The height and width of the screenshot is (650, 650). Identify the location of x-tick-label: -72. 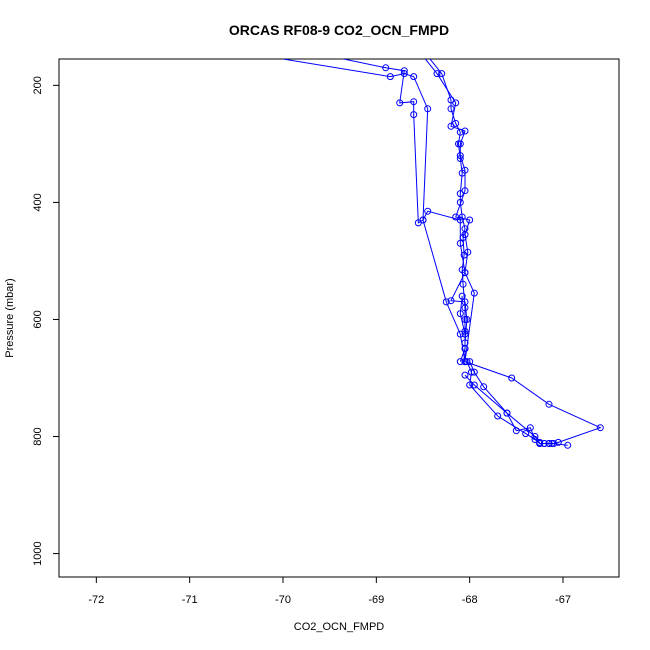
(96, 600).